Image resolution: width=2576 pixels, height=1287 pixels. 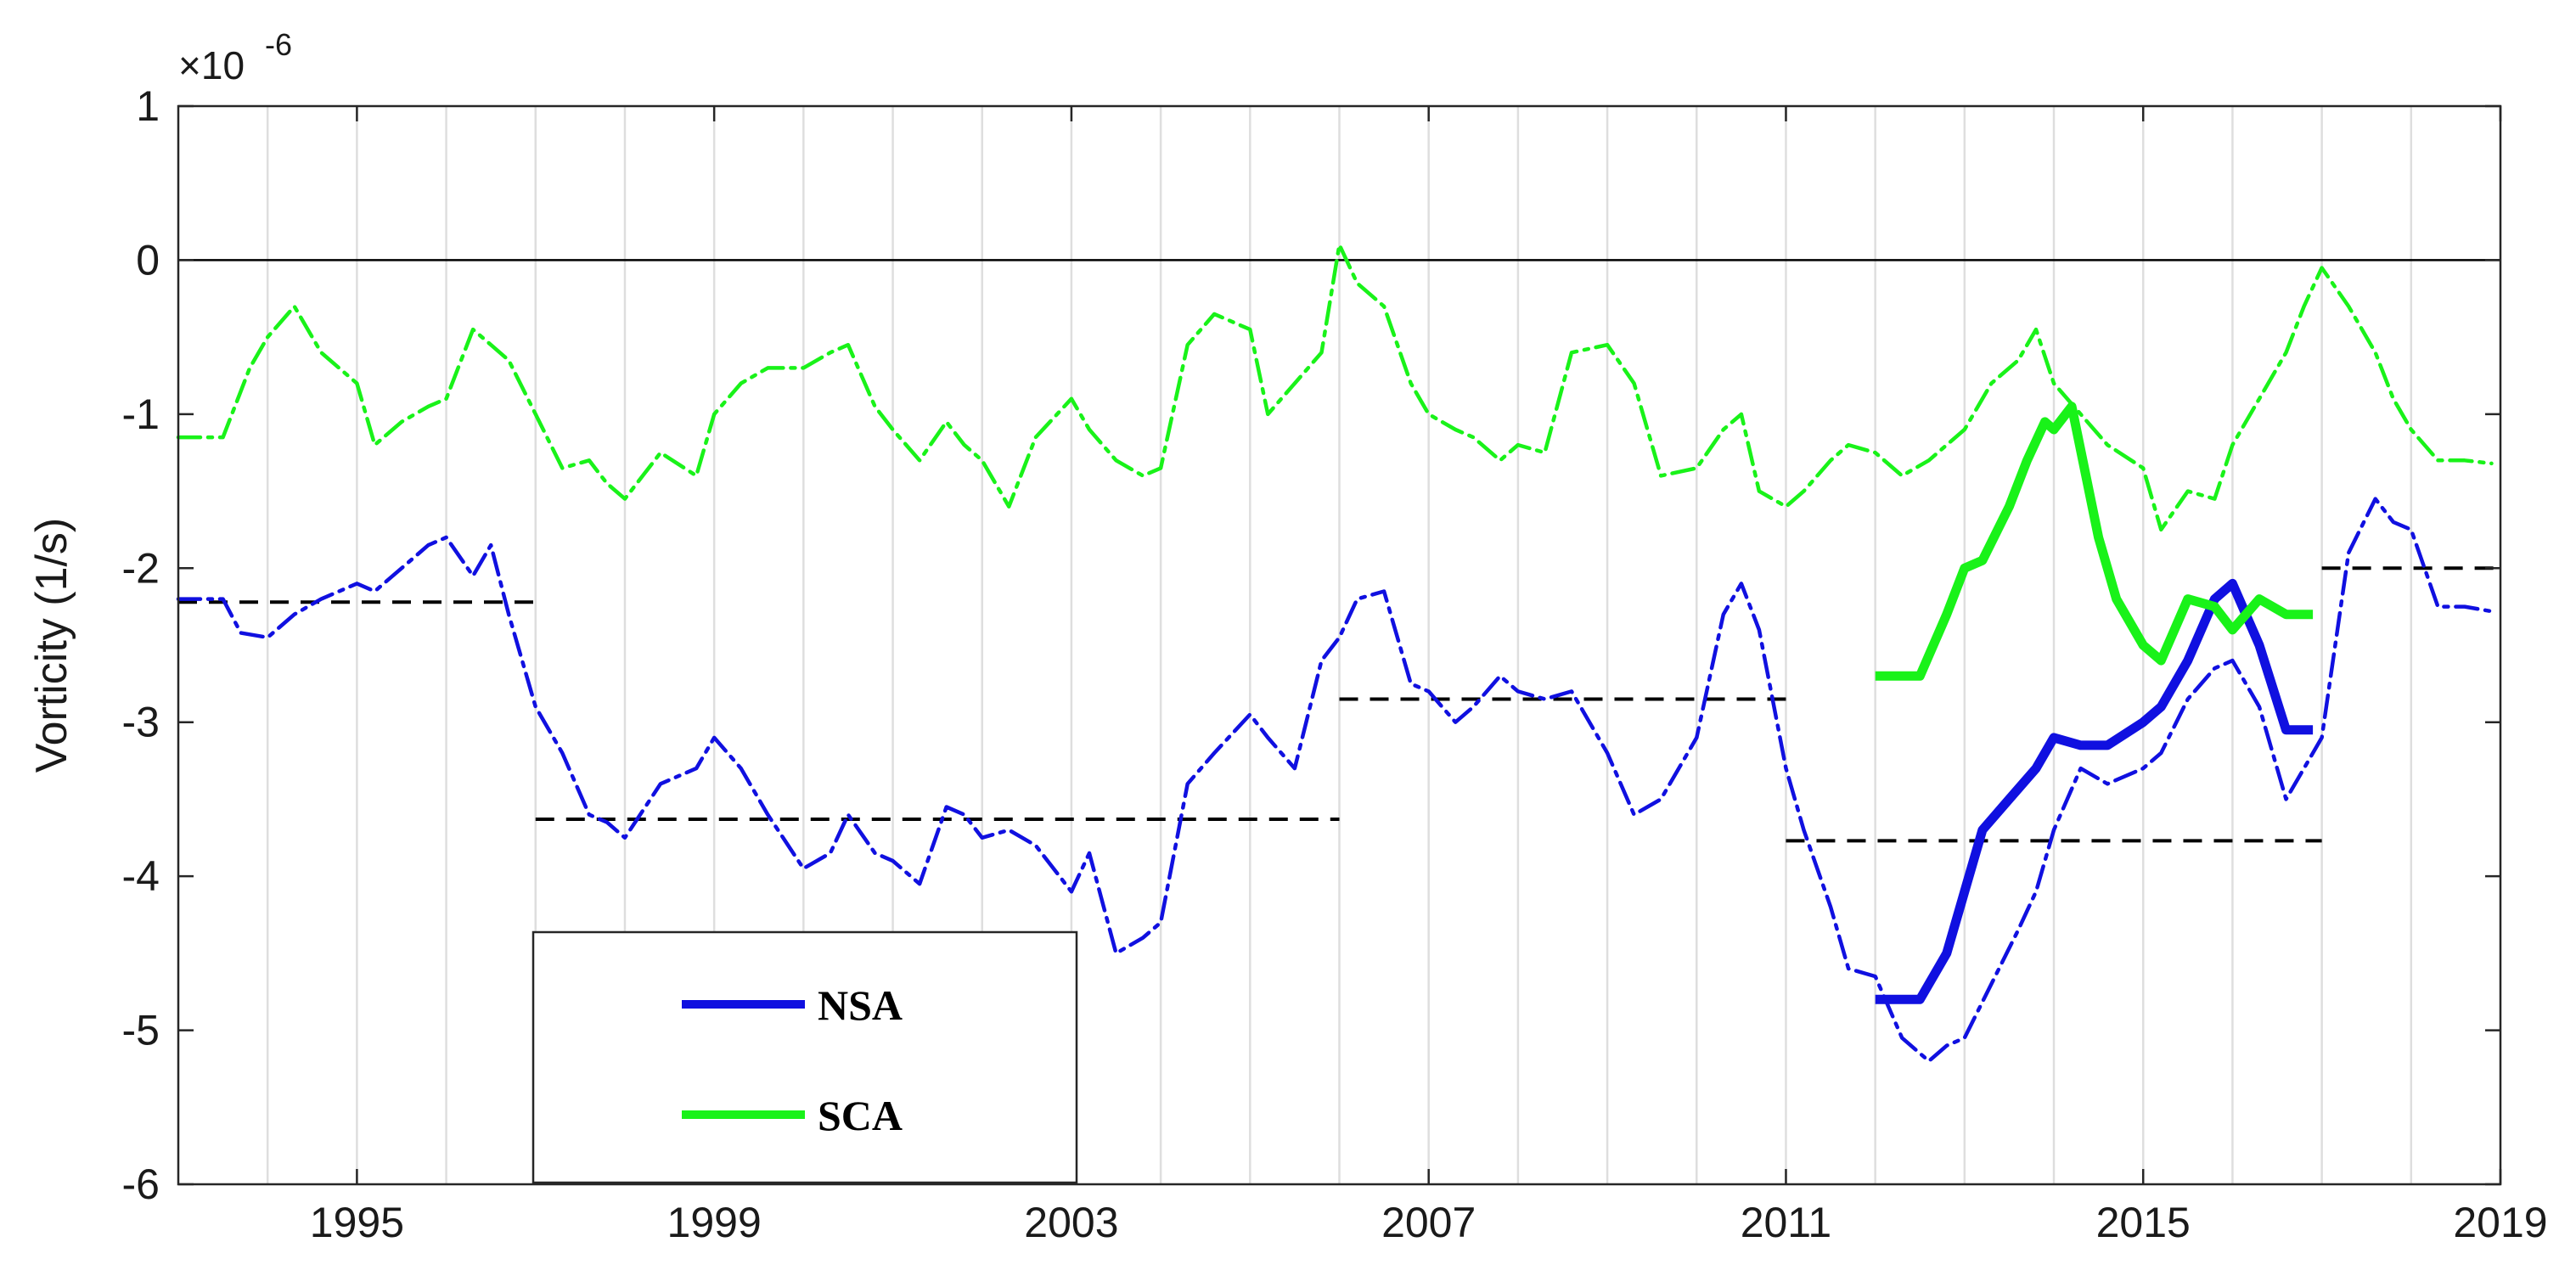 I want to click on series-nsa-solid, so click(x=2094, y=791).